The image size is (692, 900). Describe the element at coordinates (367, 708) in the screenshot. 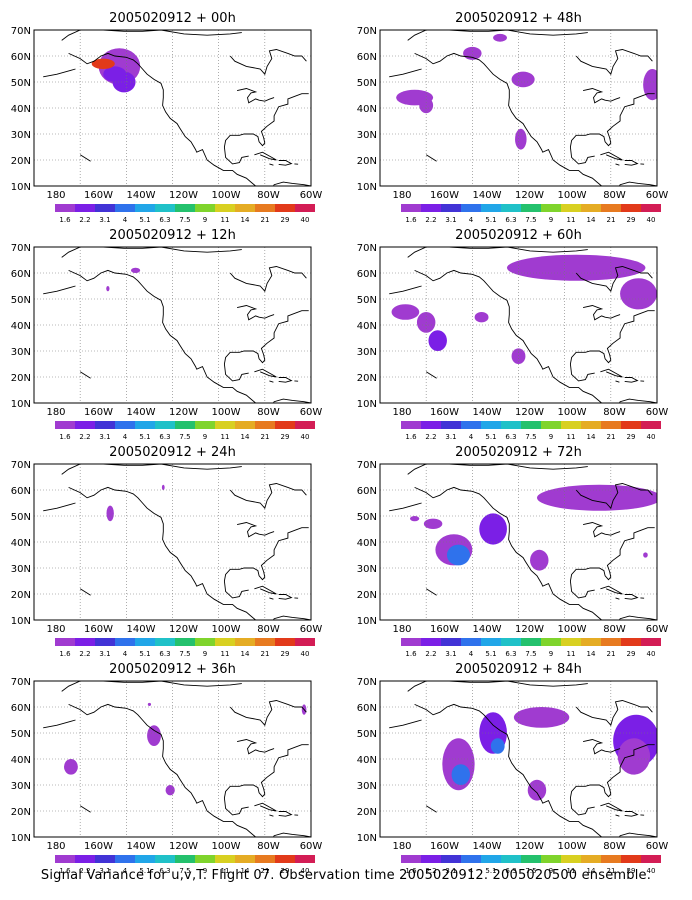

I see `y-tick-label: 60N` at that location.